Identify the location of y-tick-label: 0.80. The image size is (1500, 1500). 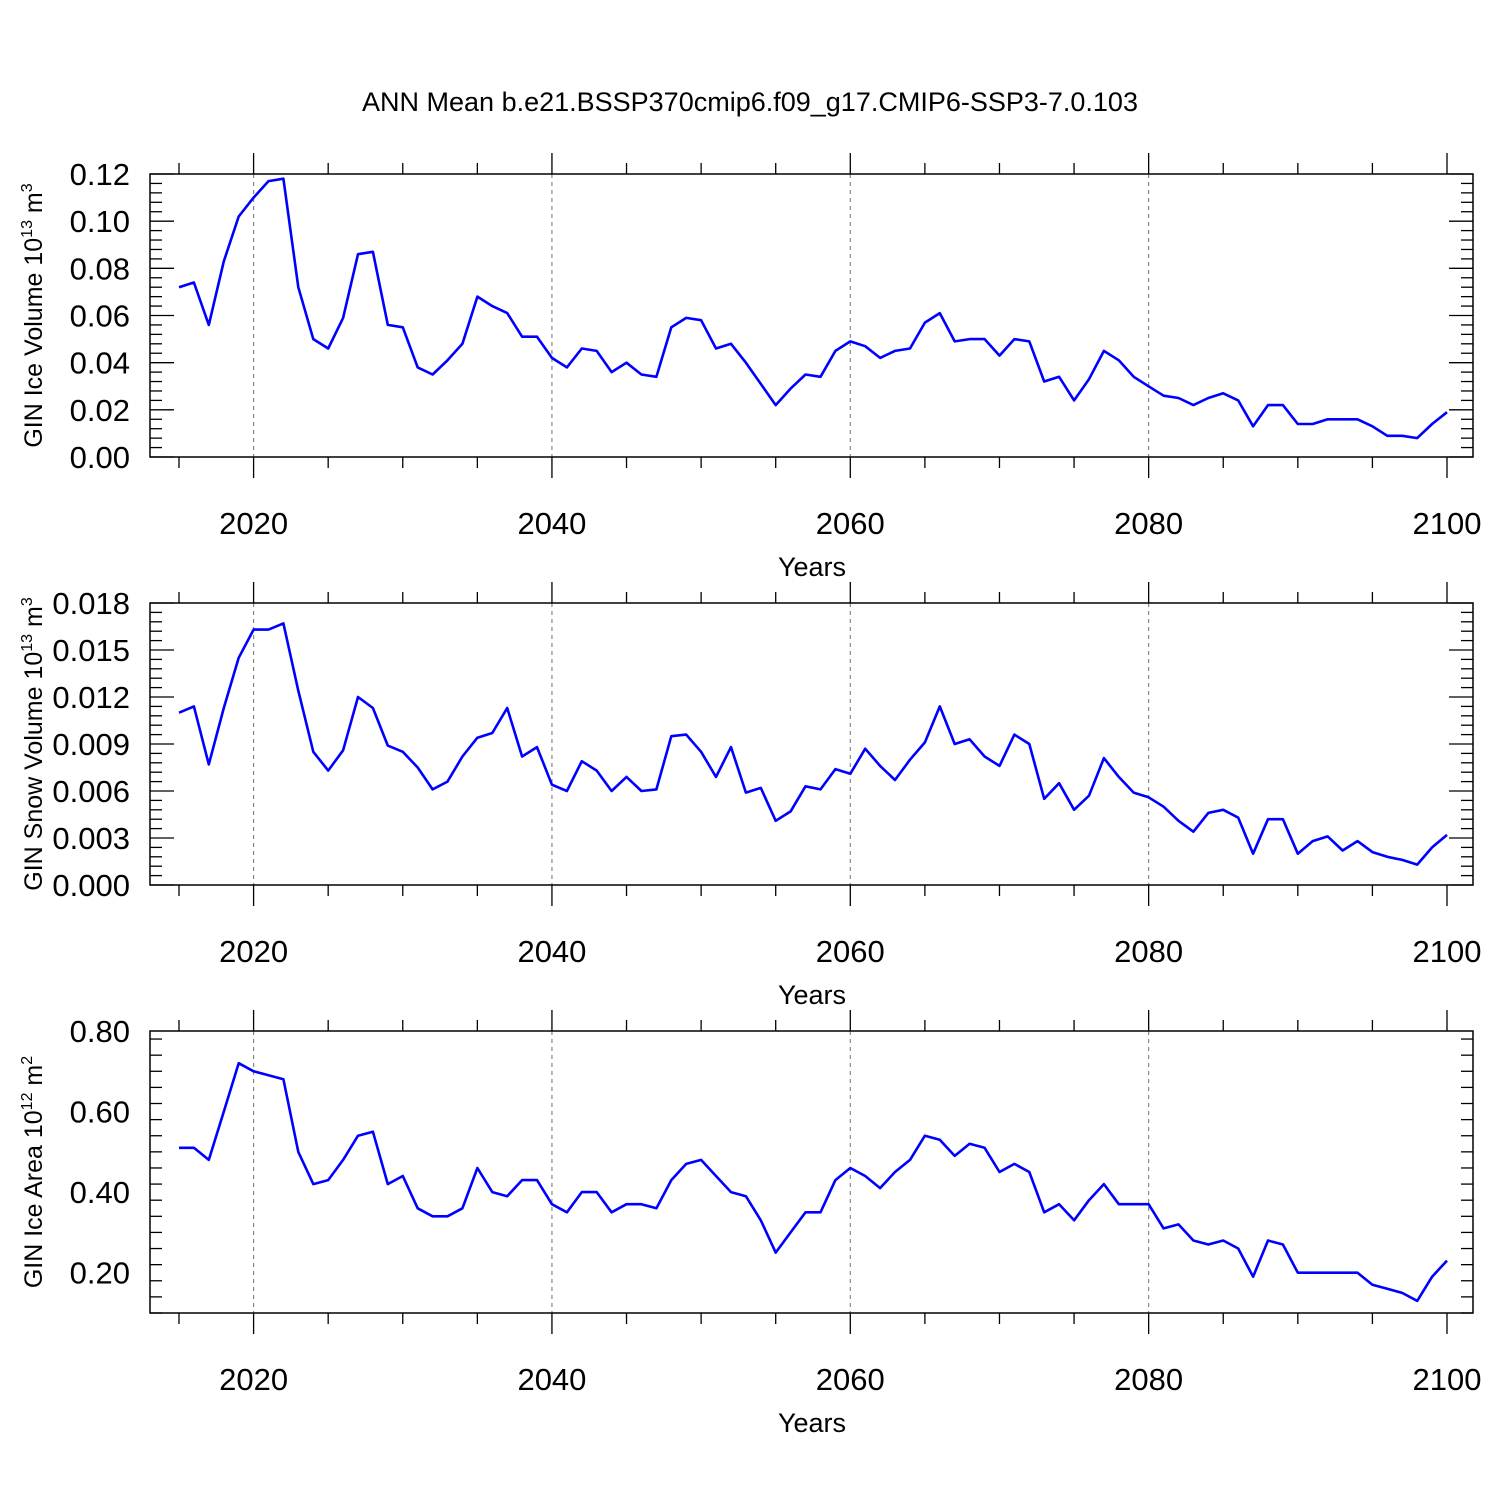
(100, 1031).